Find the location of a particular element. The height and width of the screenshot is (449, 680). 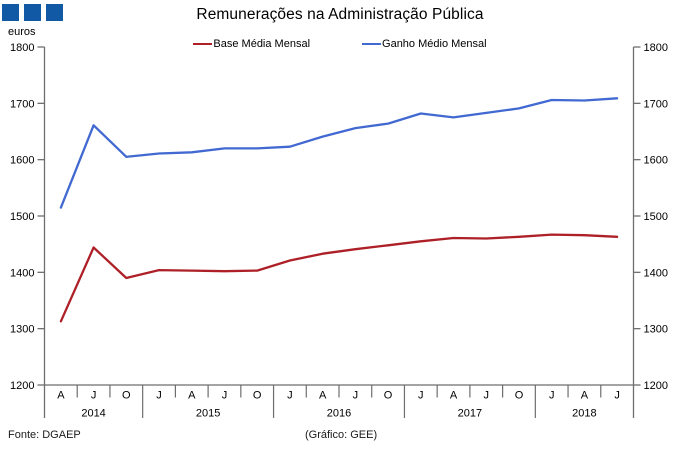

y-tick-label-left: 1700 is located at coordinates (22, 104).